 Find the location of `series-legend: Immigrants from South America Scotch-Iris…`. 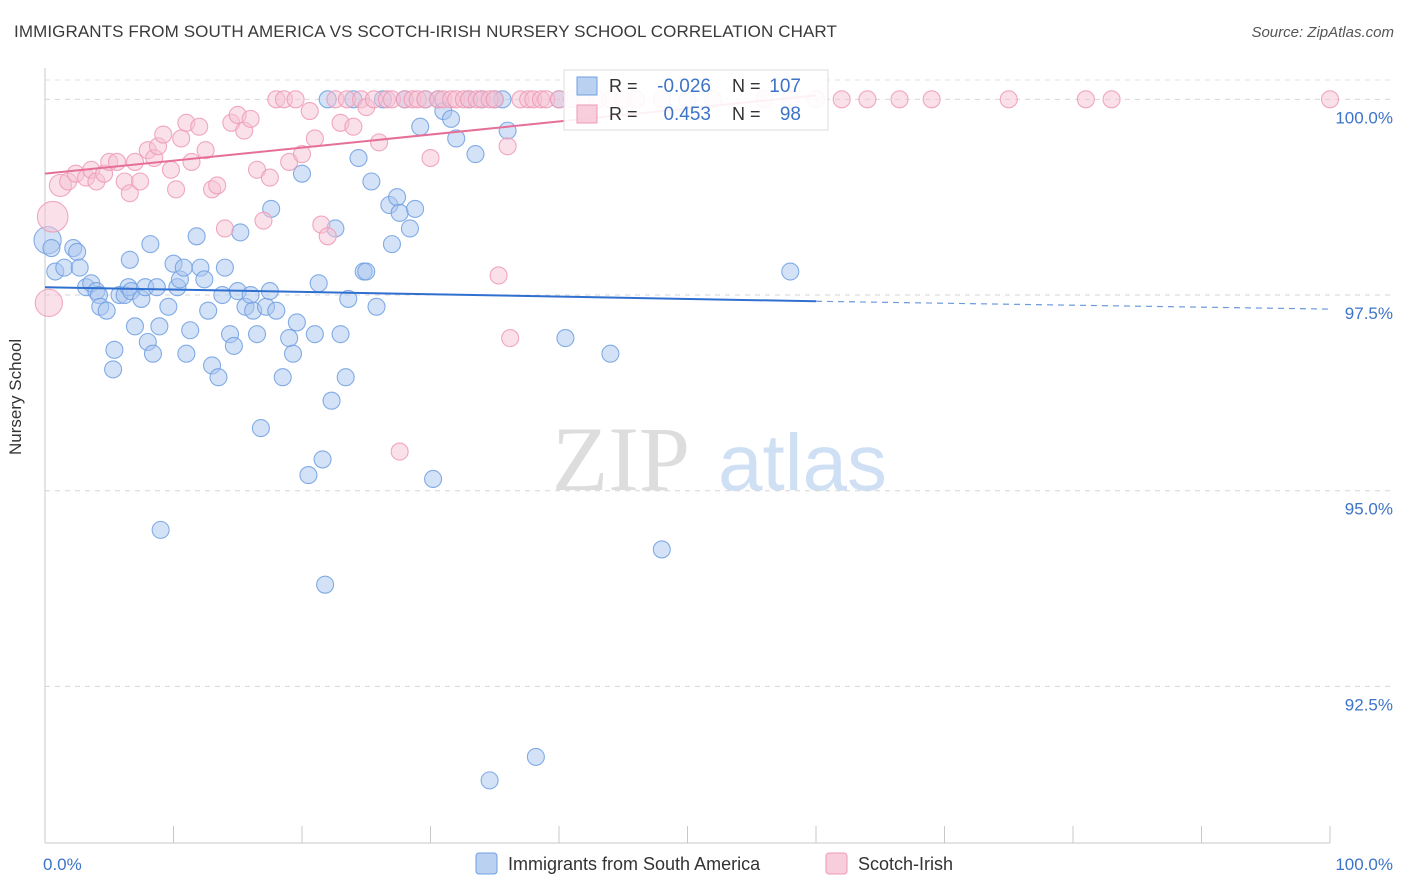

series-legend: Immigrants from South America Scotch-Iris… is located at coordinates (714, 863).